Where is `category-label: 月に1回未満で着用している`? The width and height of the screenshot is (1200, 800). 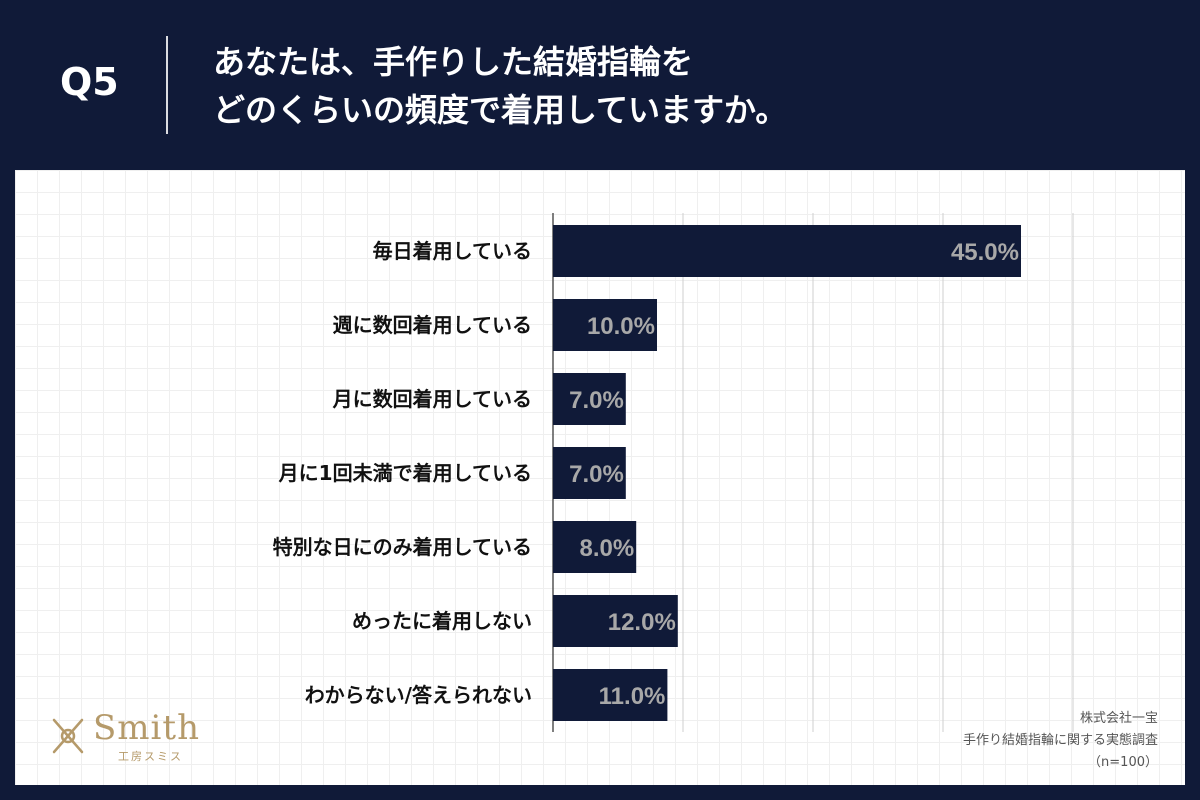
category-label: 月に1回未満で着用している is located at coordinates (405, 473).